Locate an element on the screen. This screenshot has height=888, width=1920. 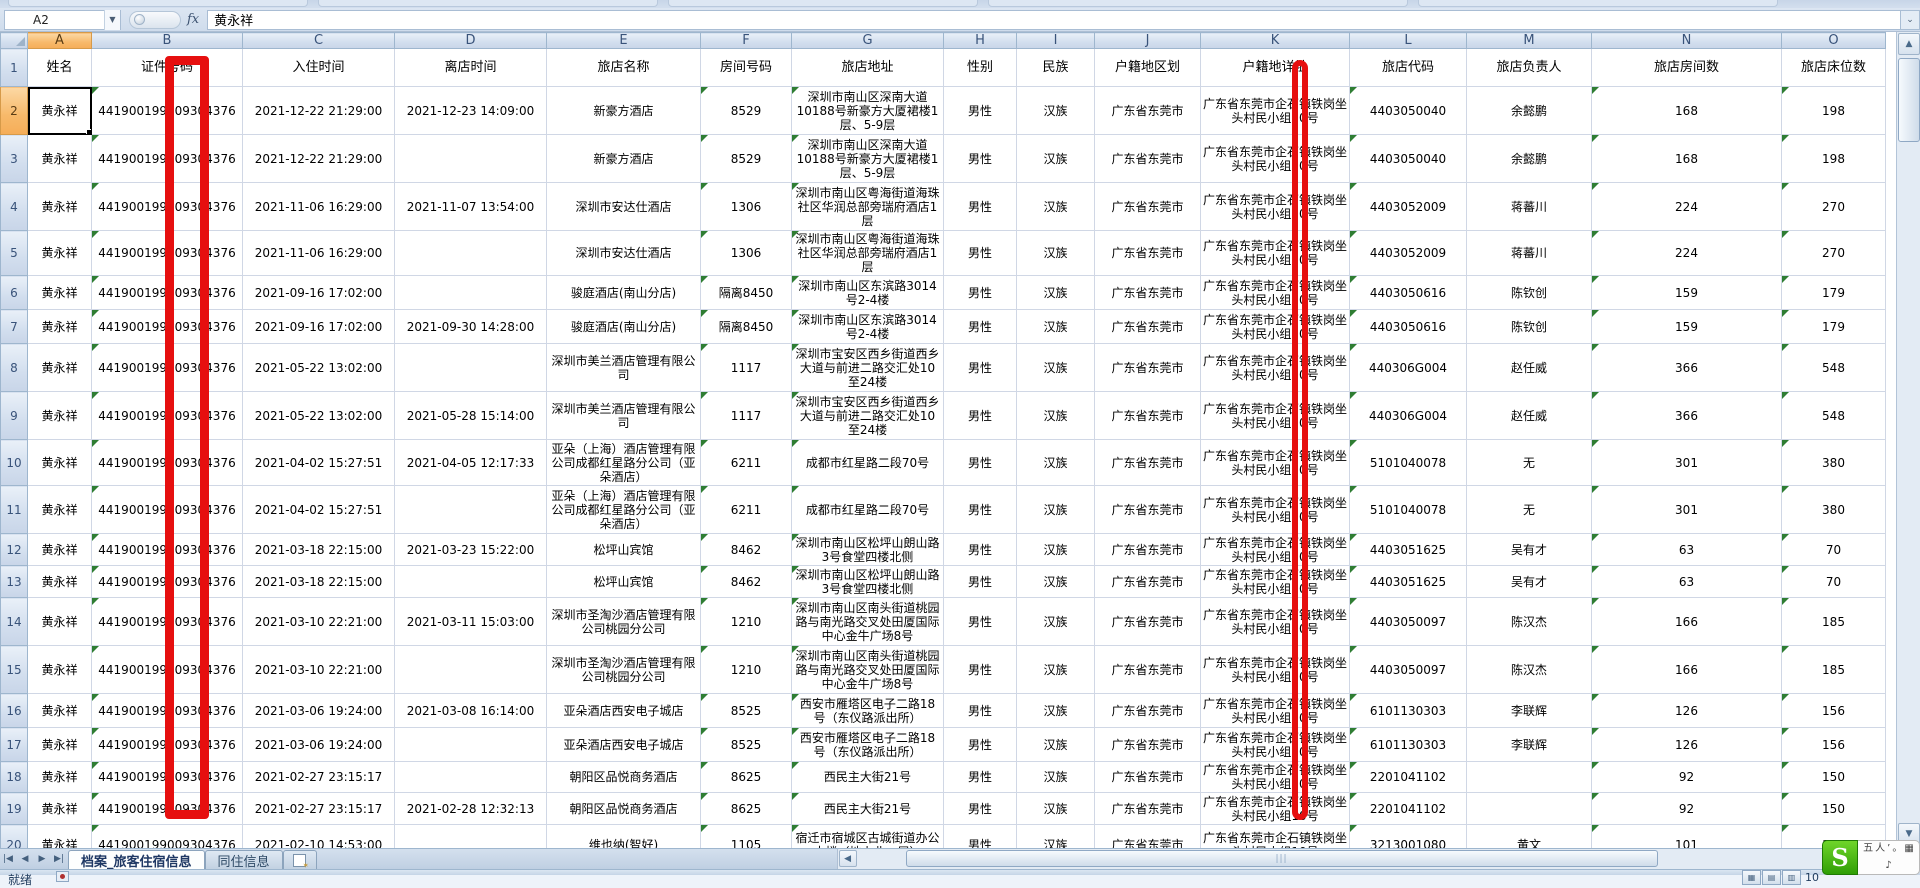
cell-B2: 441900199009304376 is located at coordinates (167, 110).